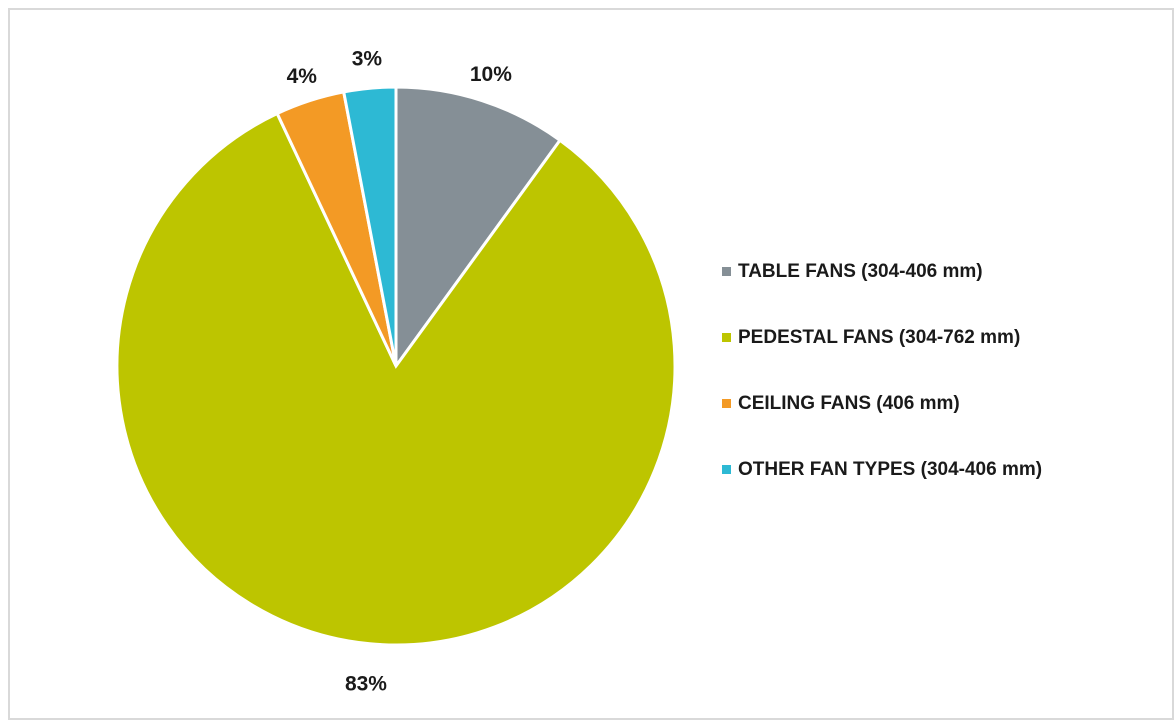  Describe the element at coordinates (367, 58) in the screenshot. I see `pct-label-other-fan-types: 3%` at that location.